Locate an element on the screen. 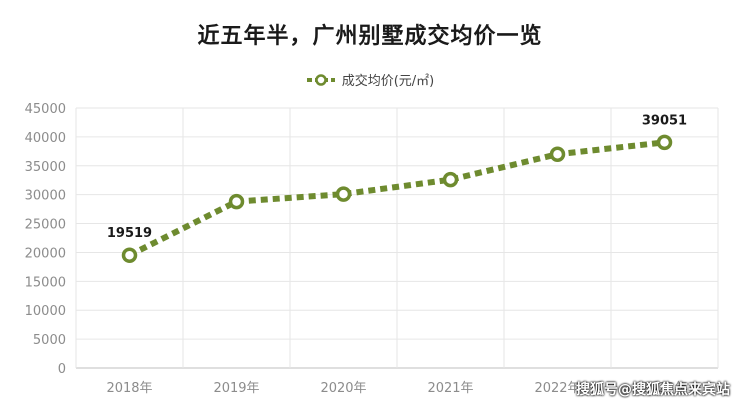  legend-marker-icon is located at coordinates (320, 79).